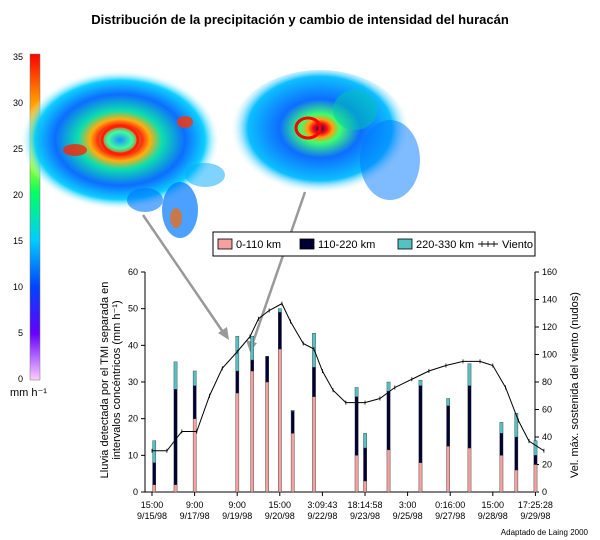  What do you see at coordinates (133, 309) in the screenshot?
I see `y-tick-label: 50` at bounding box center [133, 309].